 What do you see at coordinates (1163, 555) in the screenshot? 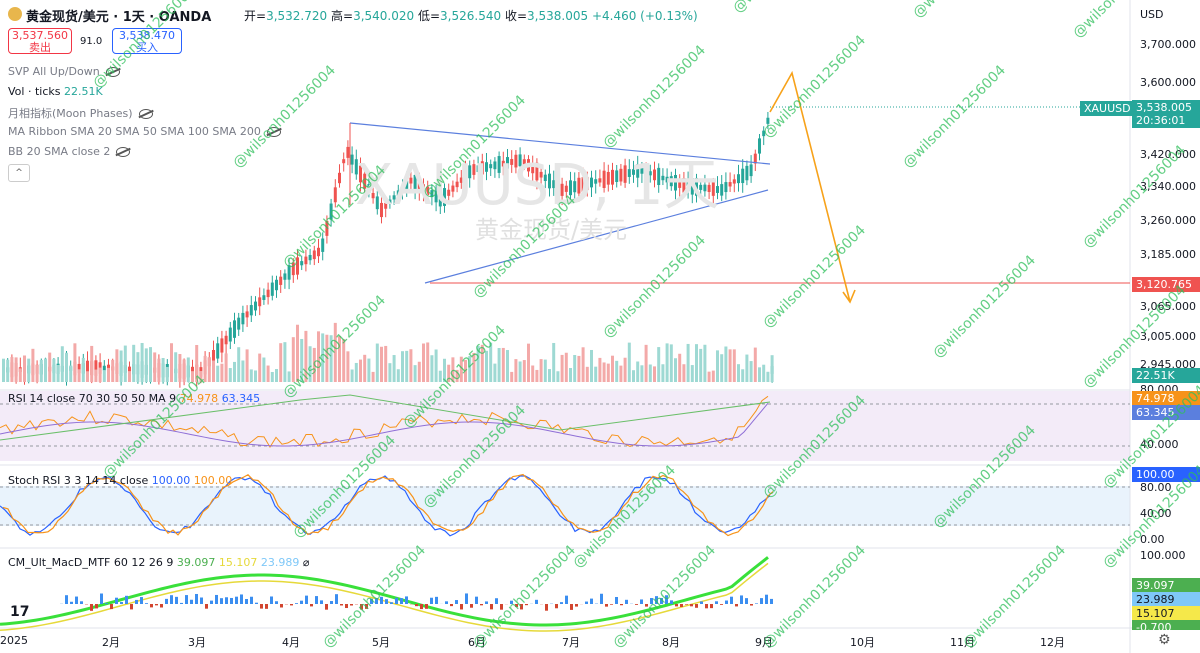
I see `macd-axis-100: 100.000` at bounding box center [1163, 555].